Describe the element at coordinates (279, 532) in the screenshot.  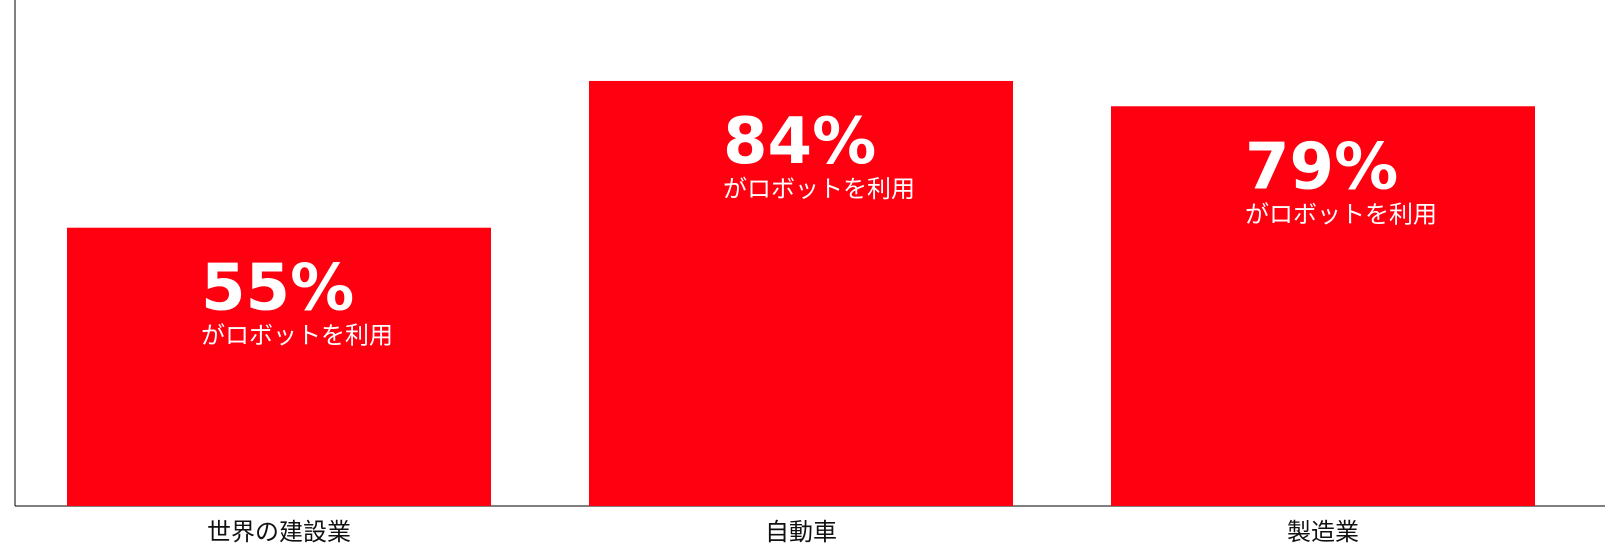
I see `category-label: 世界の建設業` at that location.